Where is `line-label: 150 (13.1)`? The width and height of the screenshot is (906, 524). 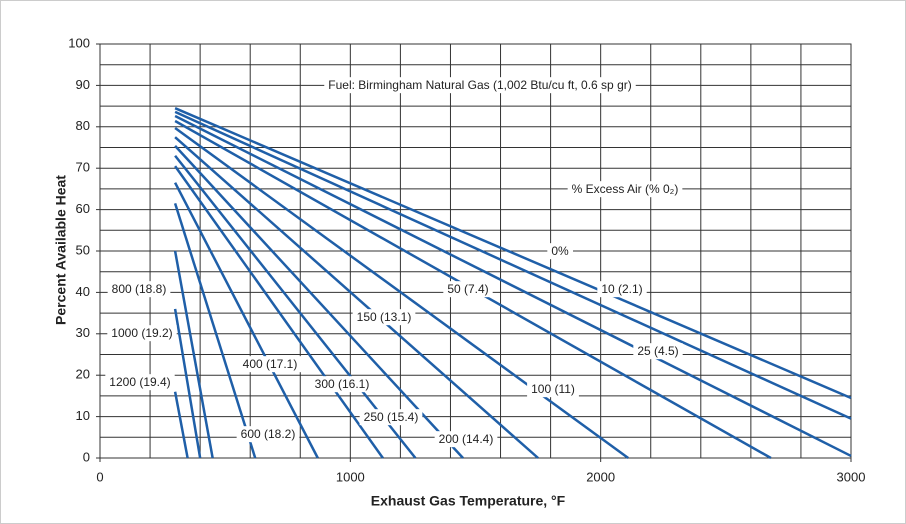 line-label: 150 (13.1) is located at coordinates (384, 317).